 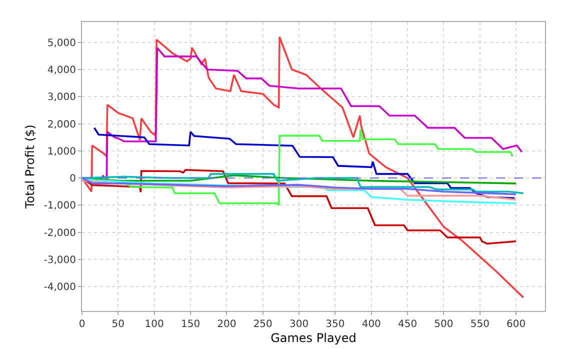 What do you see at coordinates (303, 183) in the screenshot?
I see `line-series` at bounding box center [303, 183].